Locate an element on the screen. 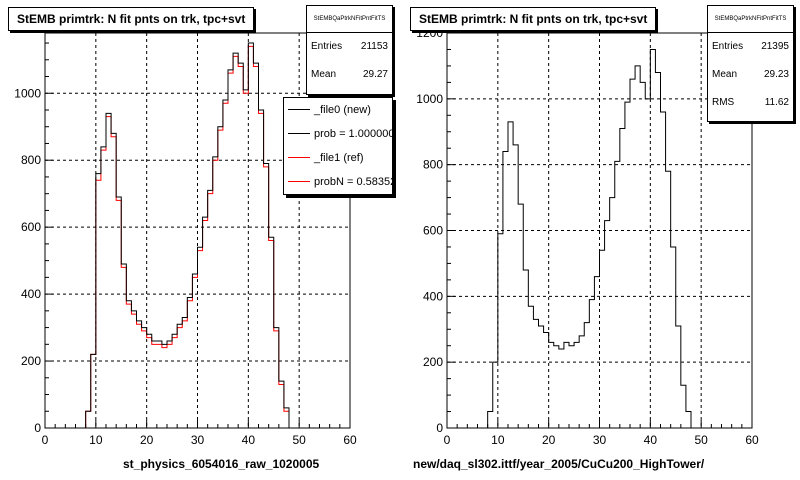  right-entries-value: 21395 is located at coordinates (775, 46).